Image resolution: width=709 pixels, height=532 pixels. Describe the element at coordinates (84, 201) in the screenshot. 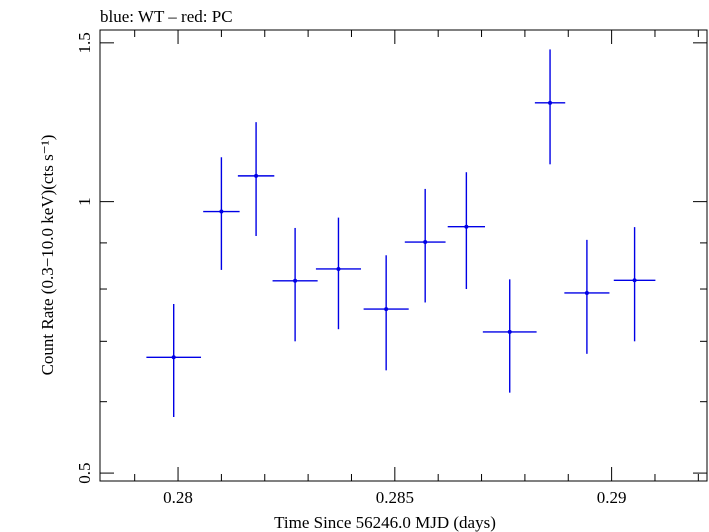

I see `y-tick-label: 1` at that location.